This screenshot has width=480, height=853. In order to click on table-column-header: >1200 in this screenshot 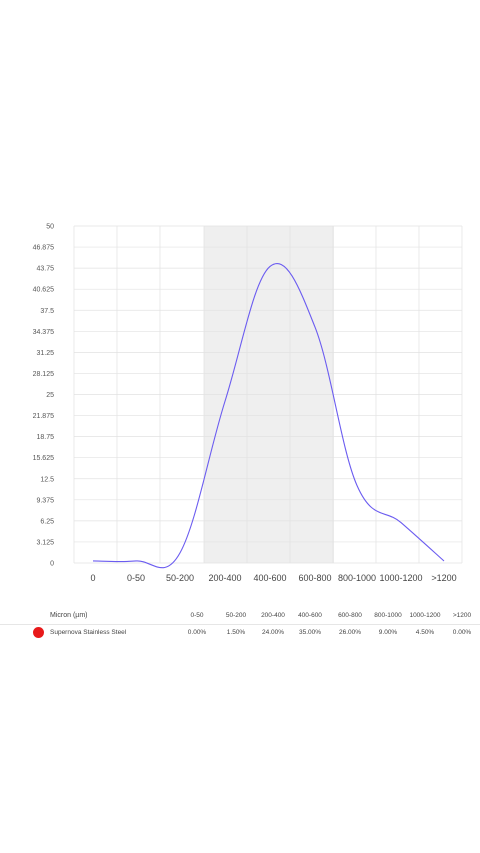, I will do `click(462, 615)`.